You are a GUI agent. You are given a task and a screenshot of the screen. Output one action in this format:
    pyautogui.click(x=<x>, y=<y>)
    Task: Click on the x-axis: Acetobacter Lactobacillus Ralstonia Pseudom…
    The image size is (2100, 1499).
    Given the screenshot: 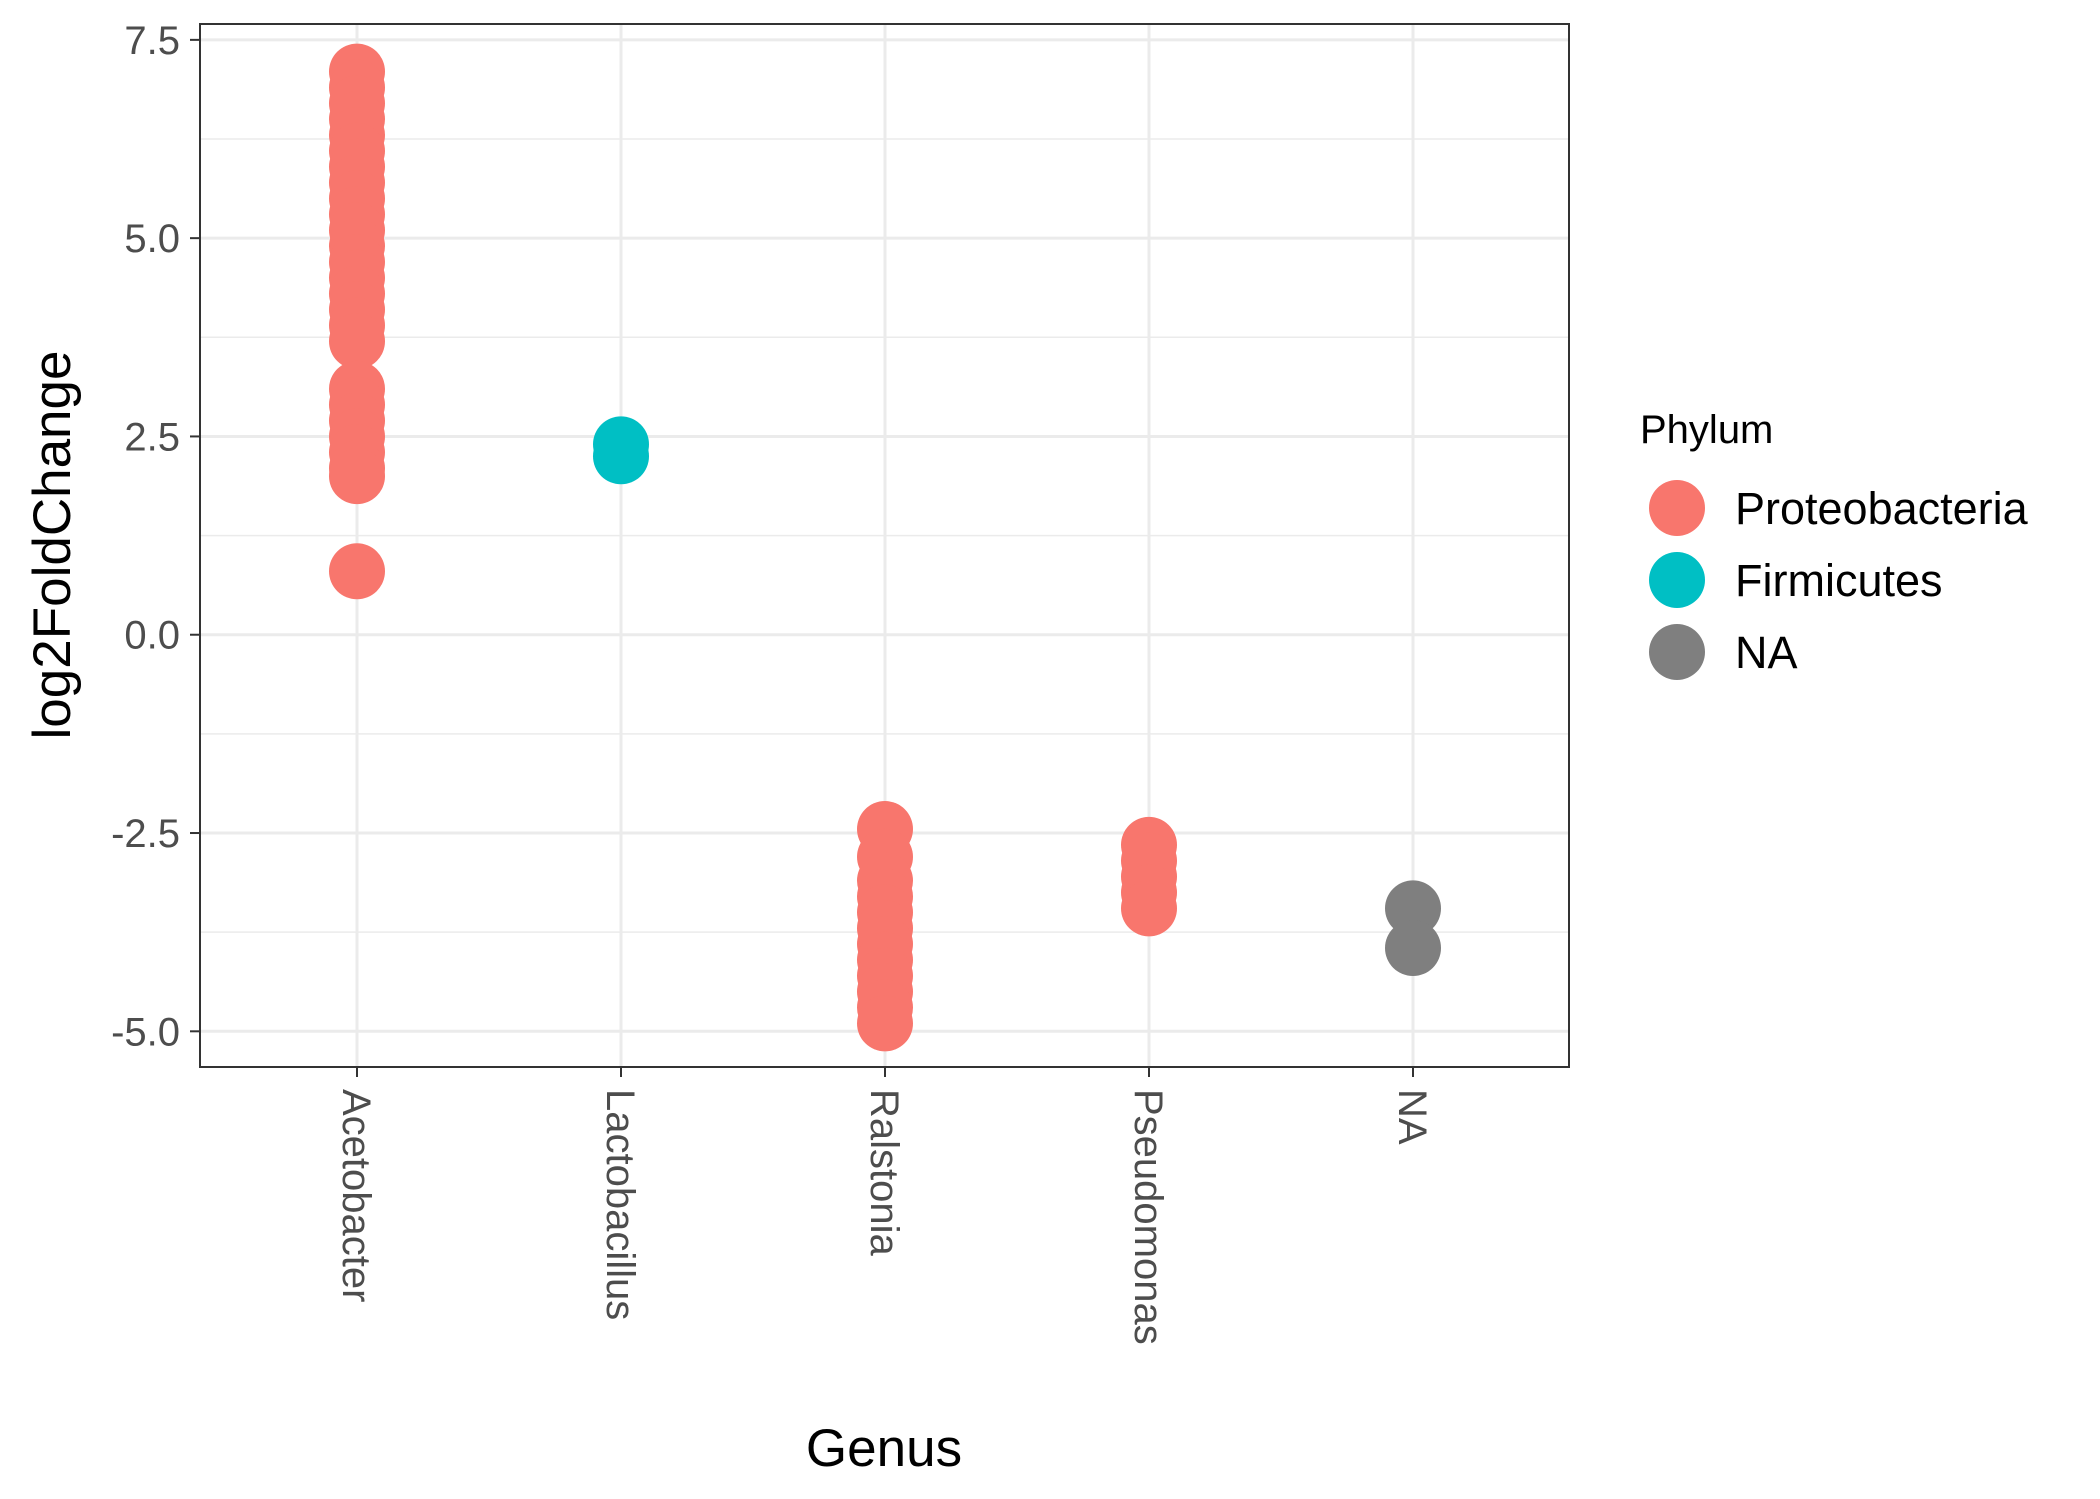 What is the action you would take?
    pyautogui.click(x=884, y=1206)
    